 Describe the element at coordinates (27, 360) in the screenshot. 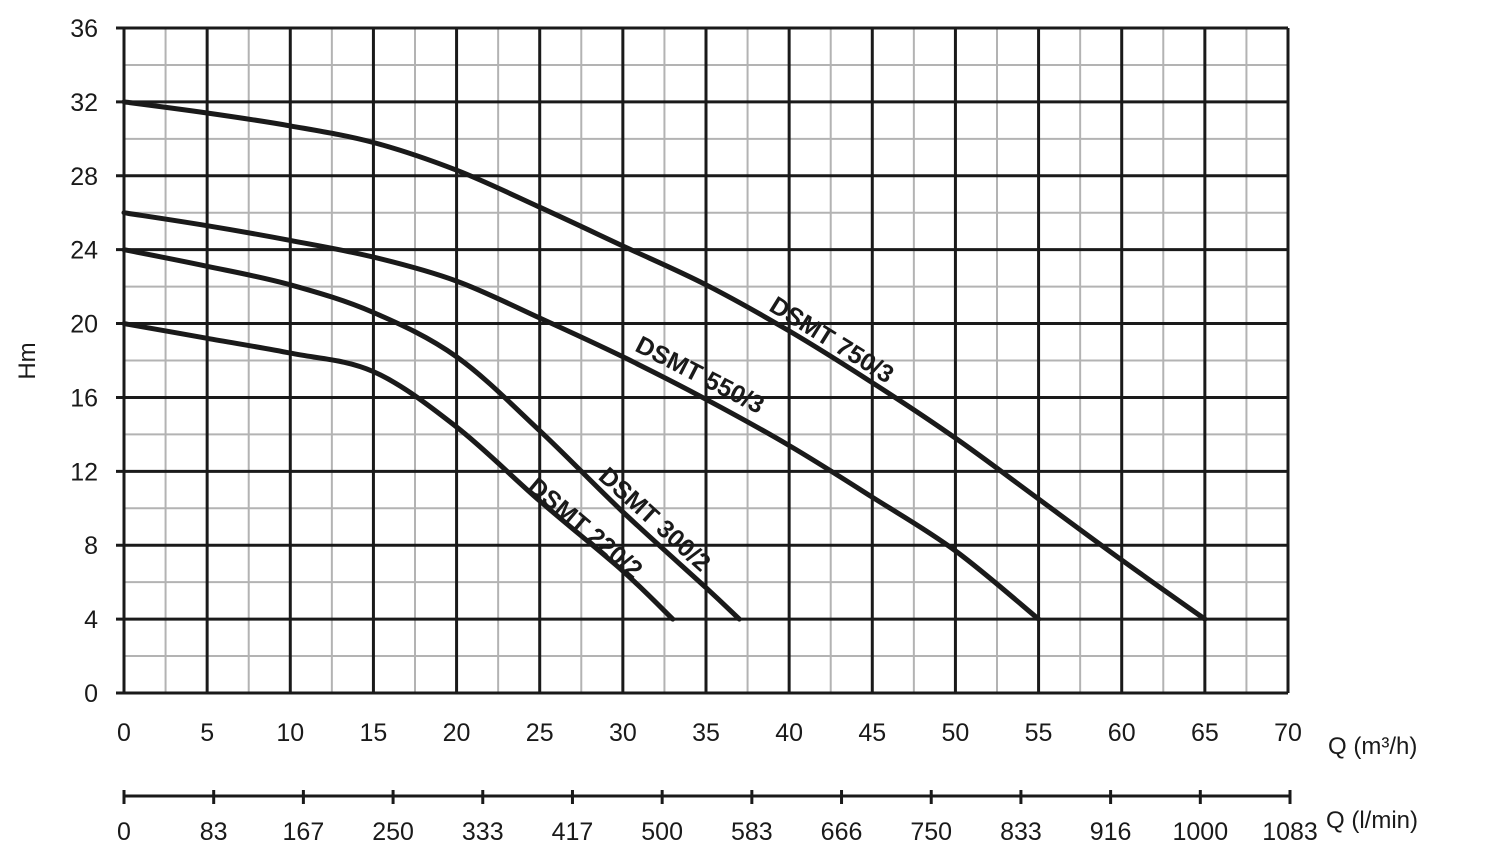

I see `y-axis-title: Hm` at that location.